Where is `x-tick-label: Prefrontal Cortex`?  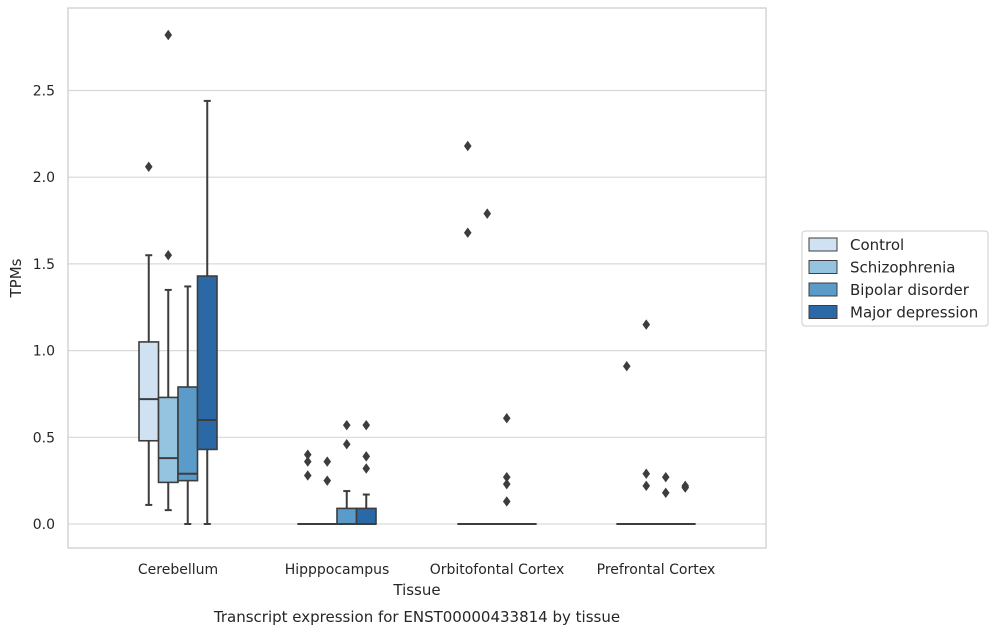 x-tick-label: Prefrontal Cortex is located at coordinates (656, 570).